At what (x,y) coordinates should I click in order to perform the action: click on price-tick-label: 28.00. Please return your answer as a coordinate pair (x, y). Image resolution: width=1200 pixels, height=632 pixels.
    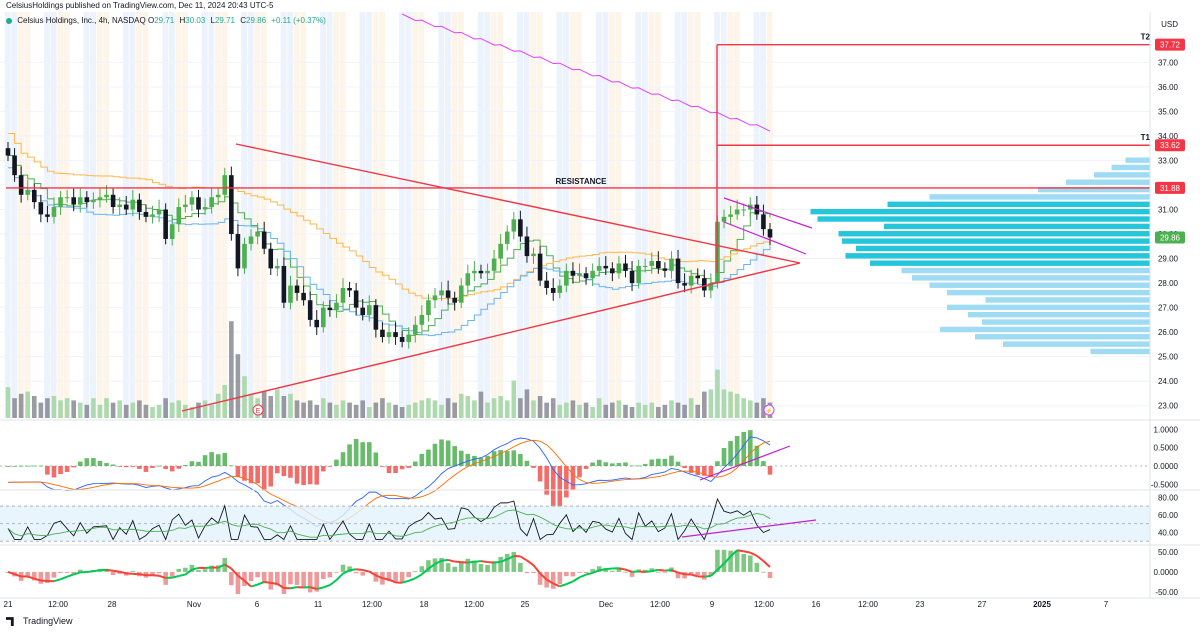
    Looking at the image, I should click on (1168, 283).